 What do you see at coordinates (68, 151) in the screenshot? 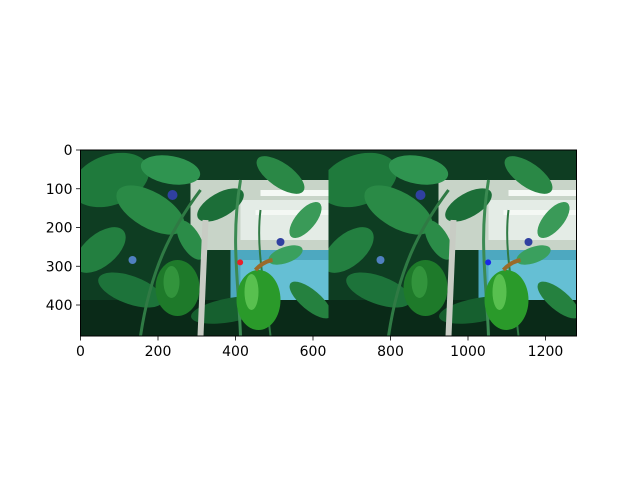
I see `y-tick-label: 0` at bounding box center [68, 151].